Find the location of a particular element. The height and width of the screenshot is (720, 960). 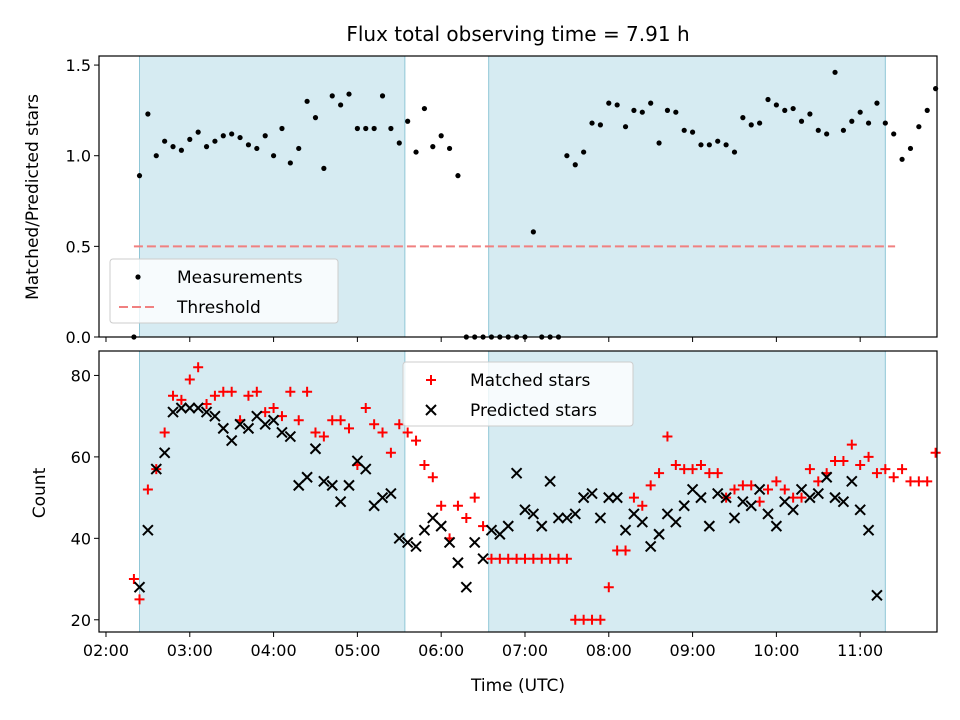

x-tick-label: 10:00 is located at coordinates (776, 650).